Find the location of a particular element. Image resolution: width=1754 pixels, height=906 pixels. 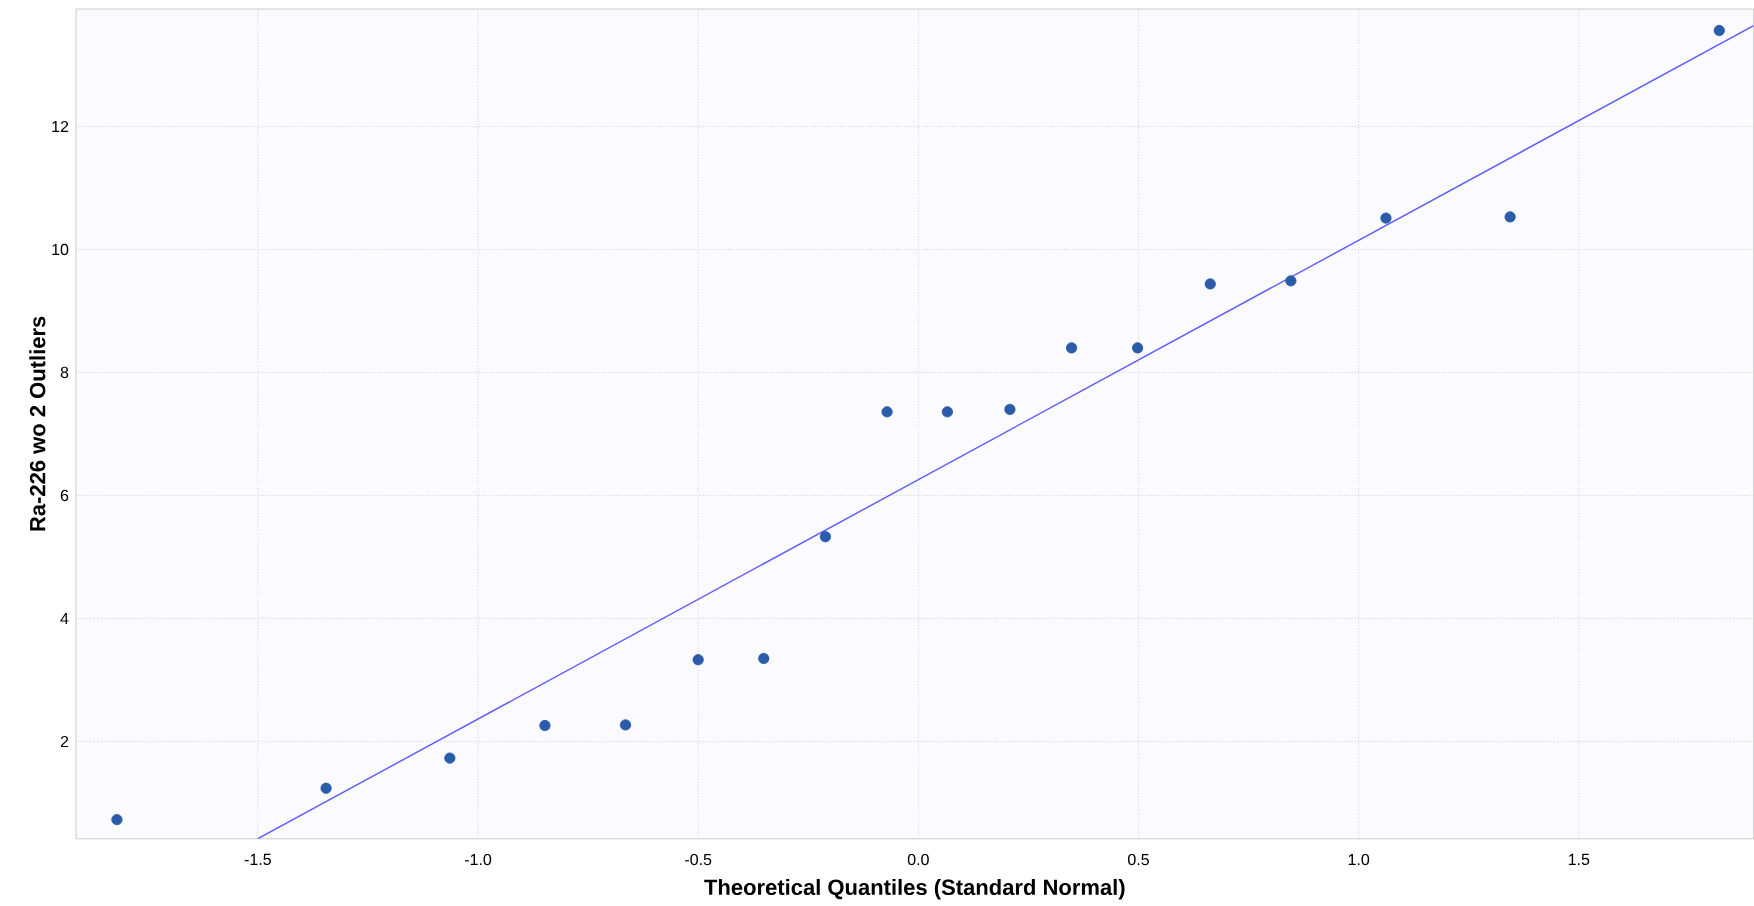

x-tick-label: 1.0 is located at coordinates (1359, 859).